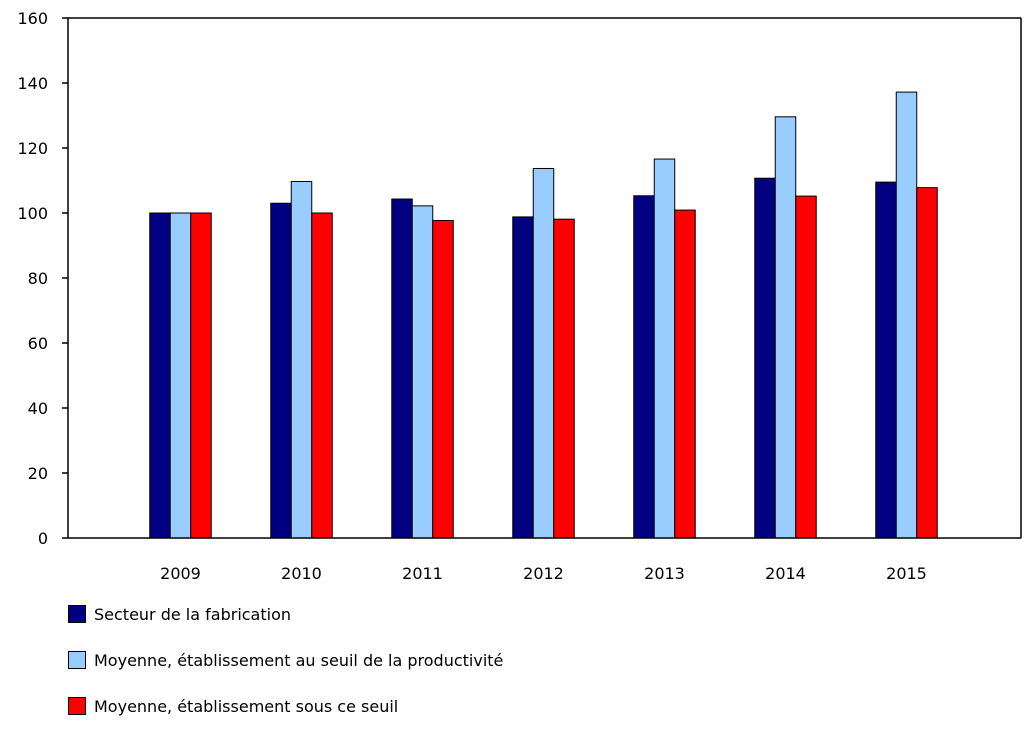 This screenshot has width=1031, height=741. What do you see at coordinates (180, 573) in the screenshot?
I see `x-tick-label-2009: 2009` at bounding box center [180, 573].